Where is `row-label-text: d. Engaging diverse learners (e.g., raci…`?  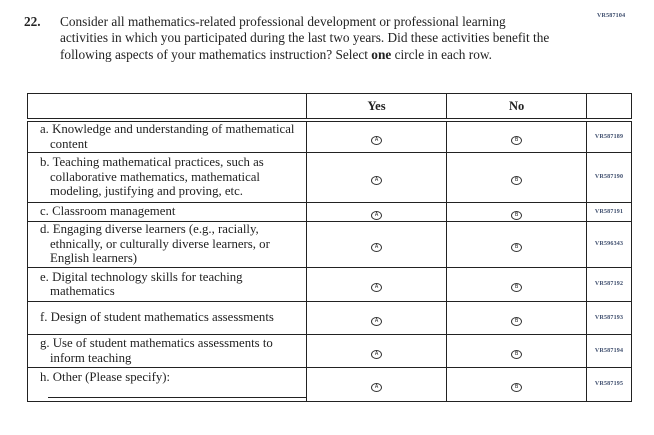
row-label-text: d. Engaging diverse learners (e.g., raci… is located at coordinates (155, 244).